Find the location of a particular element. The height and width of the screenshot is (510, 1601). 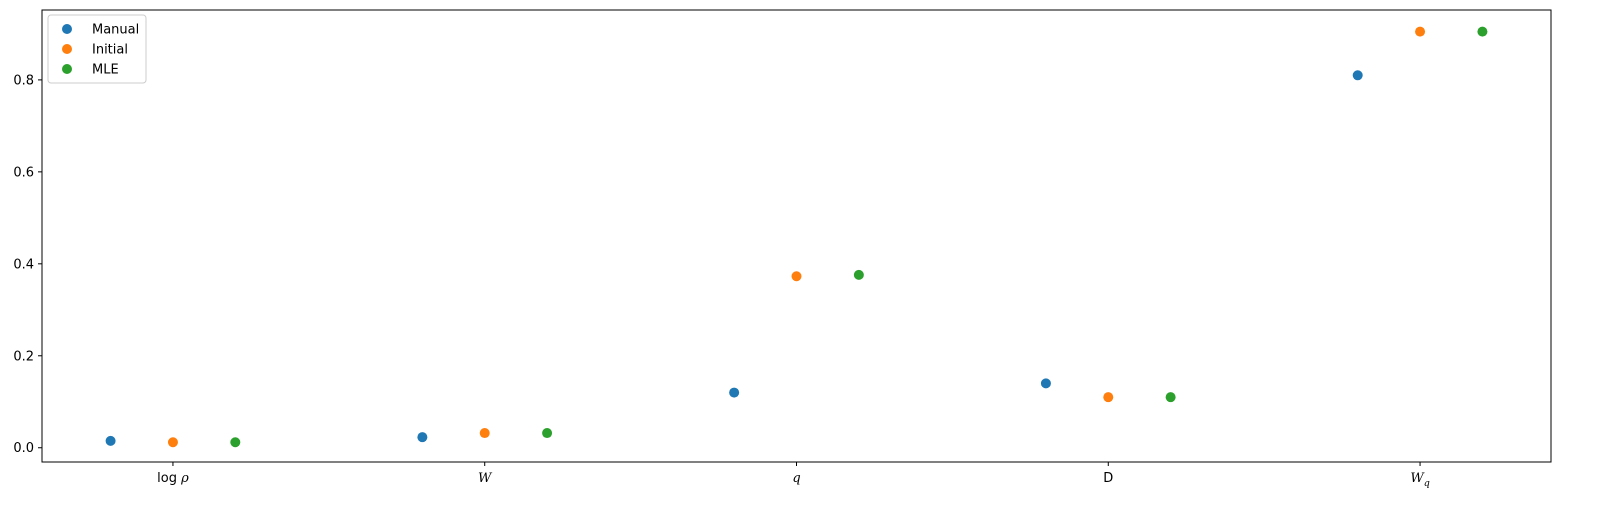

legend-box is located at coordinates (97, 49).